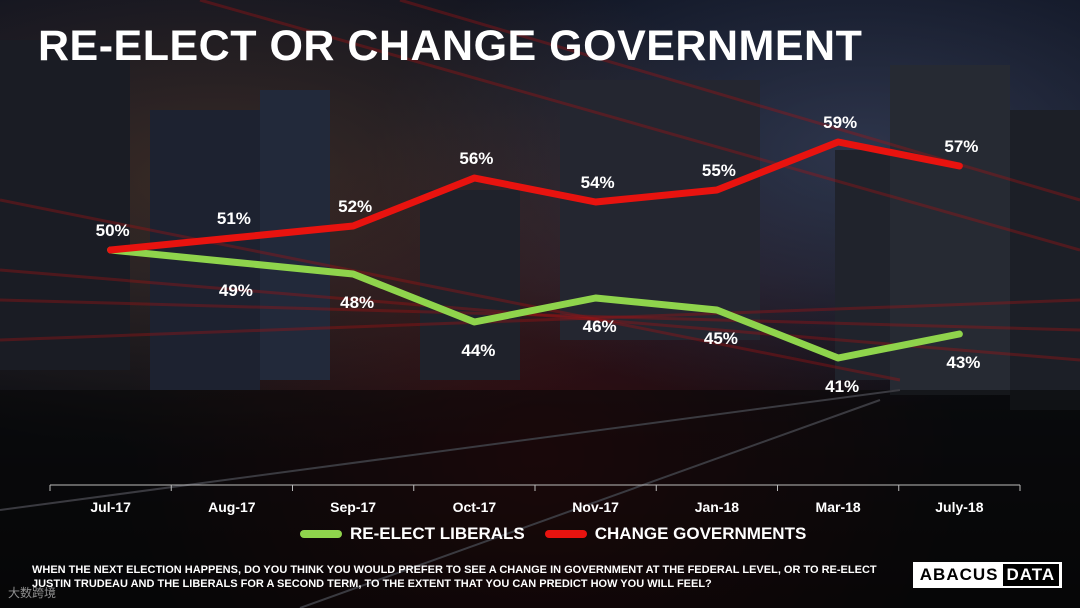  What do you see at coordinates (717, 507) in the screenshot?
I see `x-tick-label: Jan-18` at bounding box center [717, 507].